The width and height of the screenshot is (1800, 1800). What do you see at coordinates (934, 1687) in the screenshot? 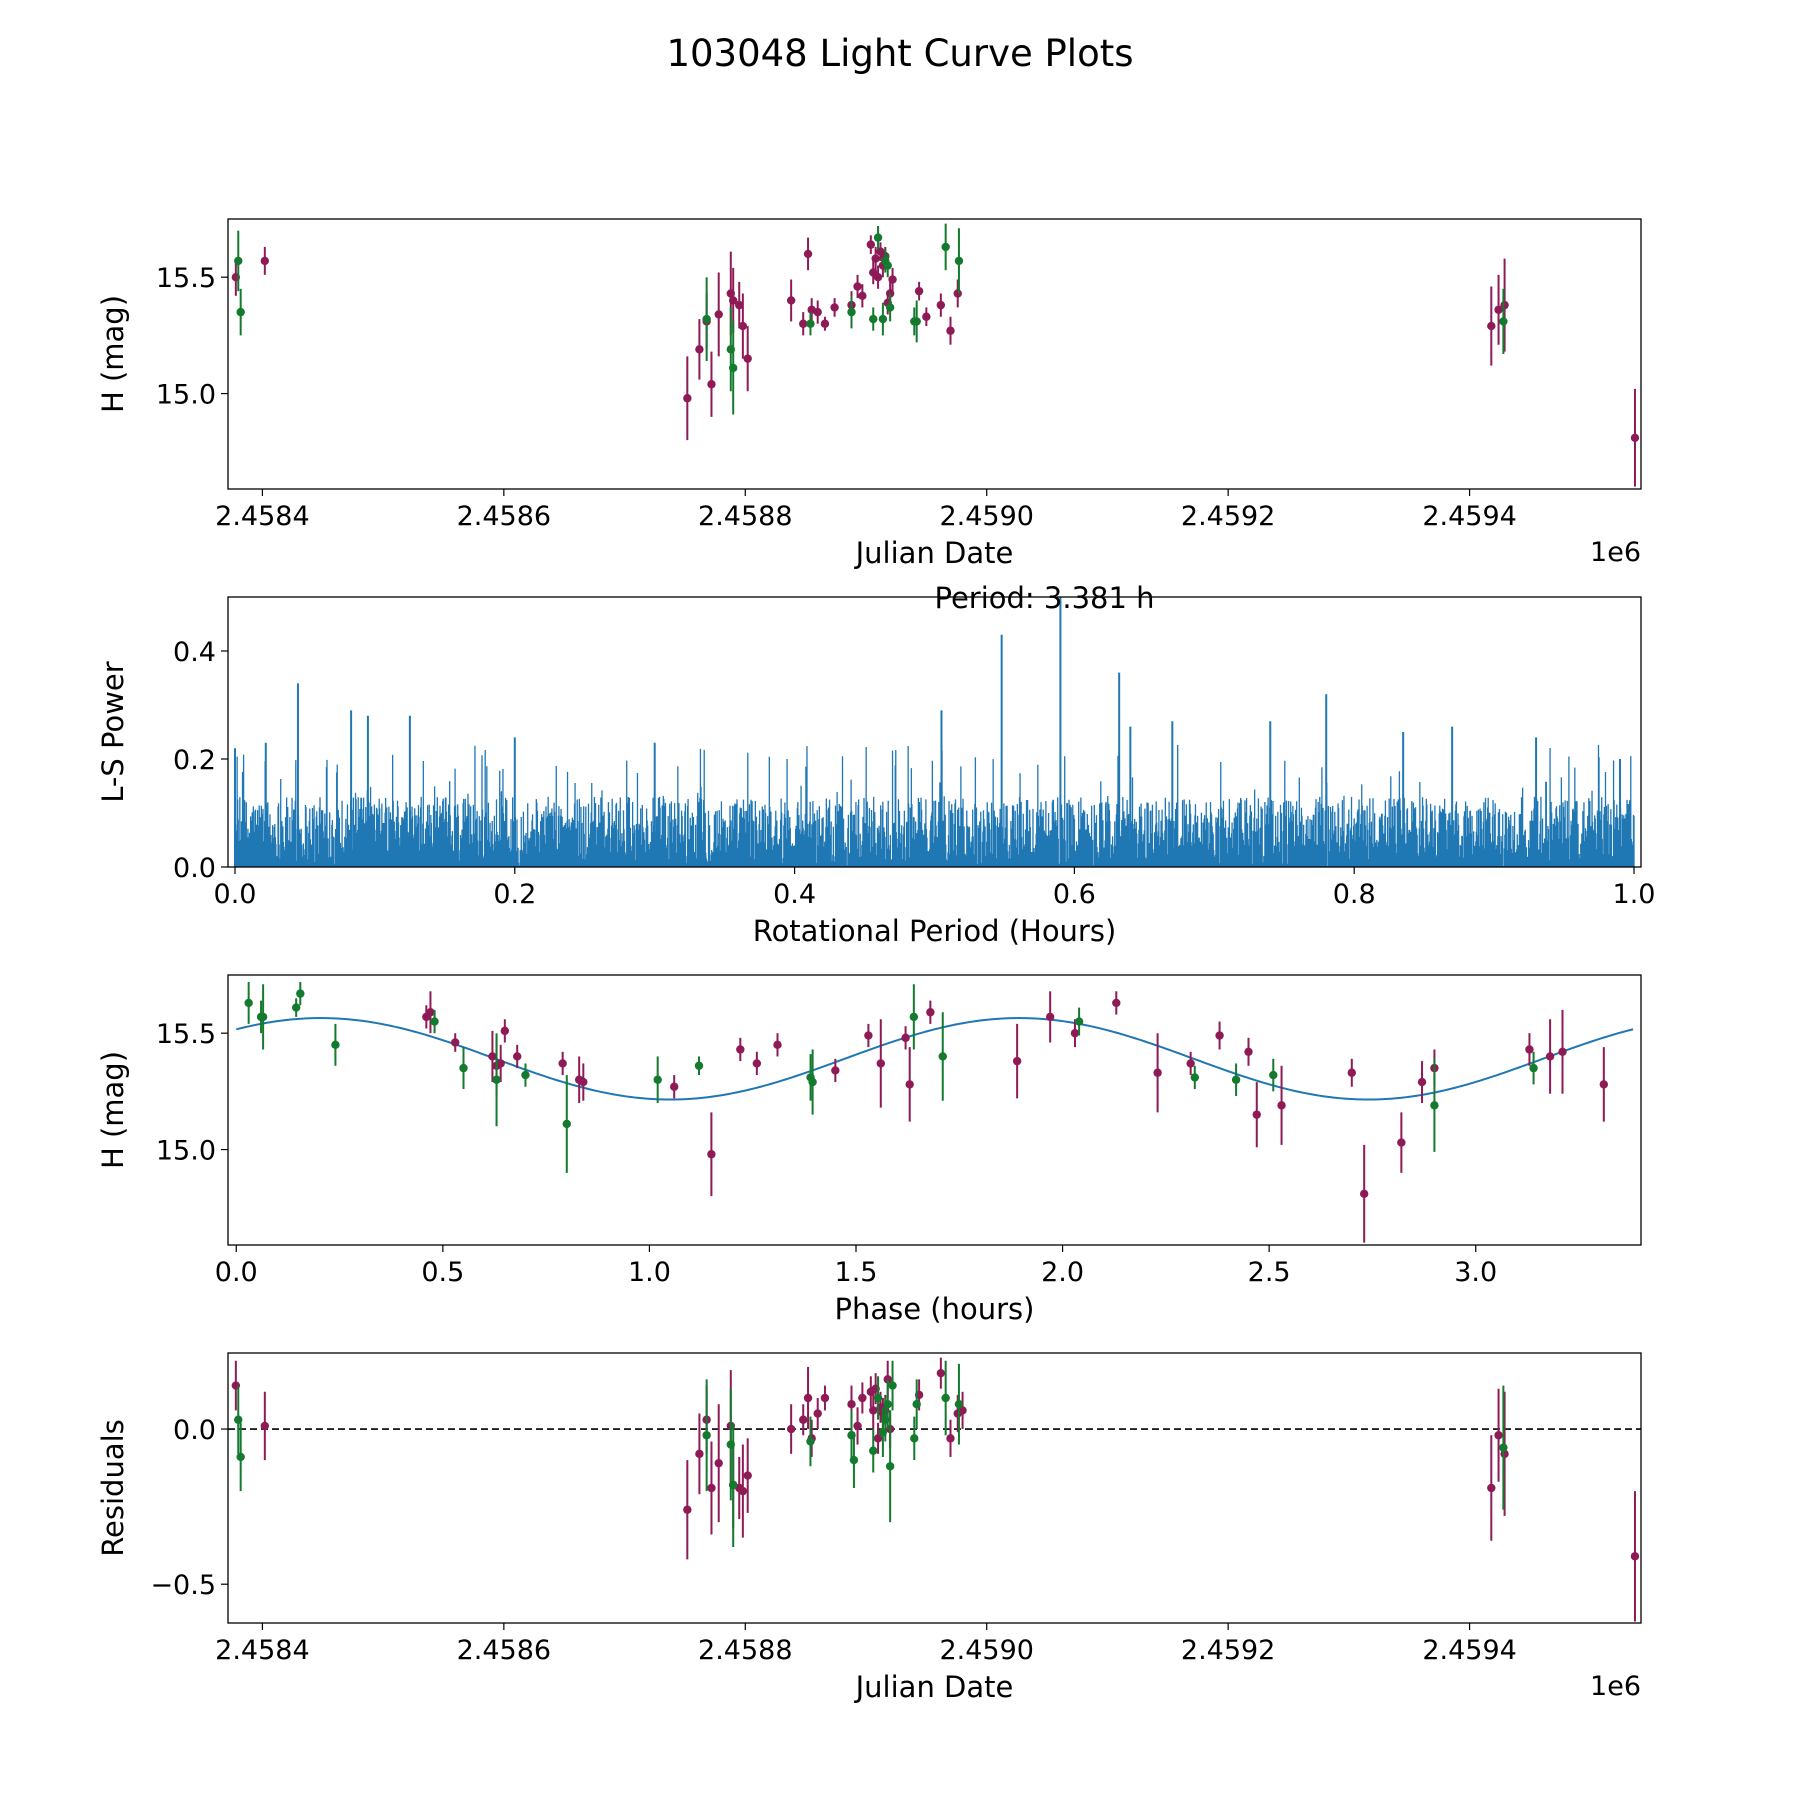
I see `x-axis-label: Julian Date` at bounding box center [934, 1687].